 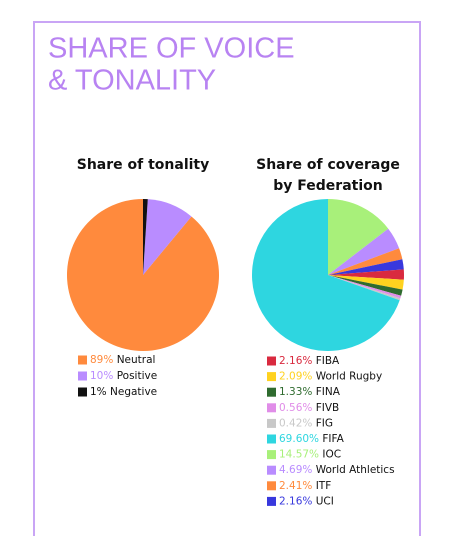 I want to click on legend-entry: 0.56% FIVB, so click(x=309, y=408).